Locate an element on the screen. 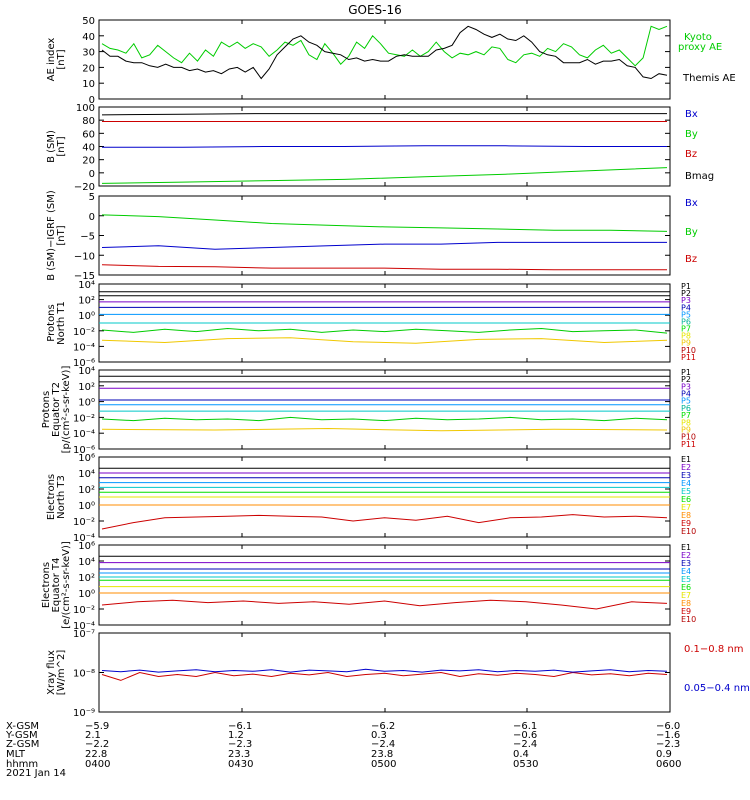  legend: Bx By Bz is located at coordinates (691, 231).